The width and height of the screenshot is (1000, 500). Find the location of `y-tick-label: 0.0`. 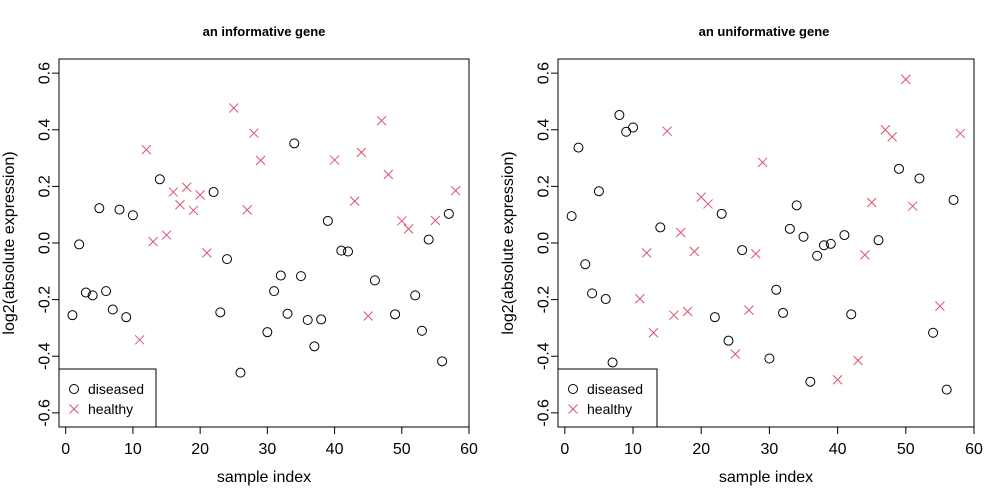

y-tick-label: 0.0 is located at coordinates (45, 243).